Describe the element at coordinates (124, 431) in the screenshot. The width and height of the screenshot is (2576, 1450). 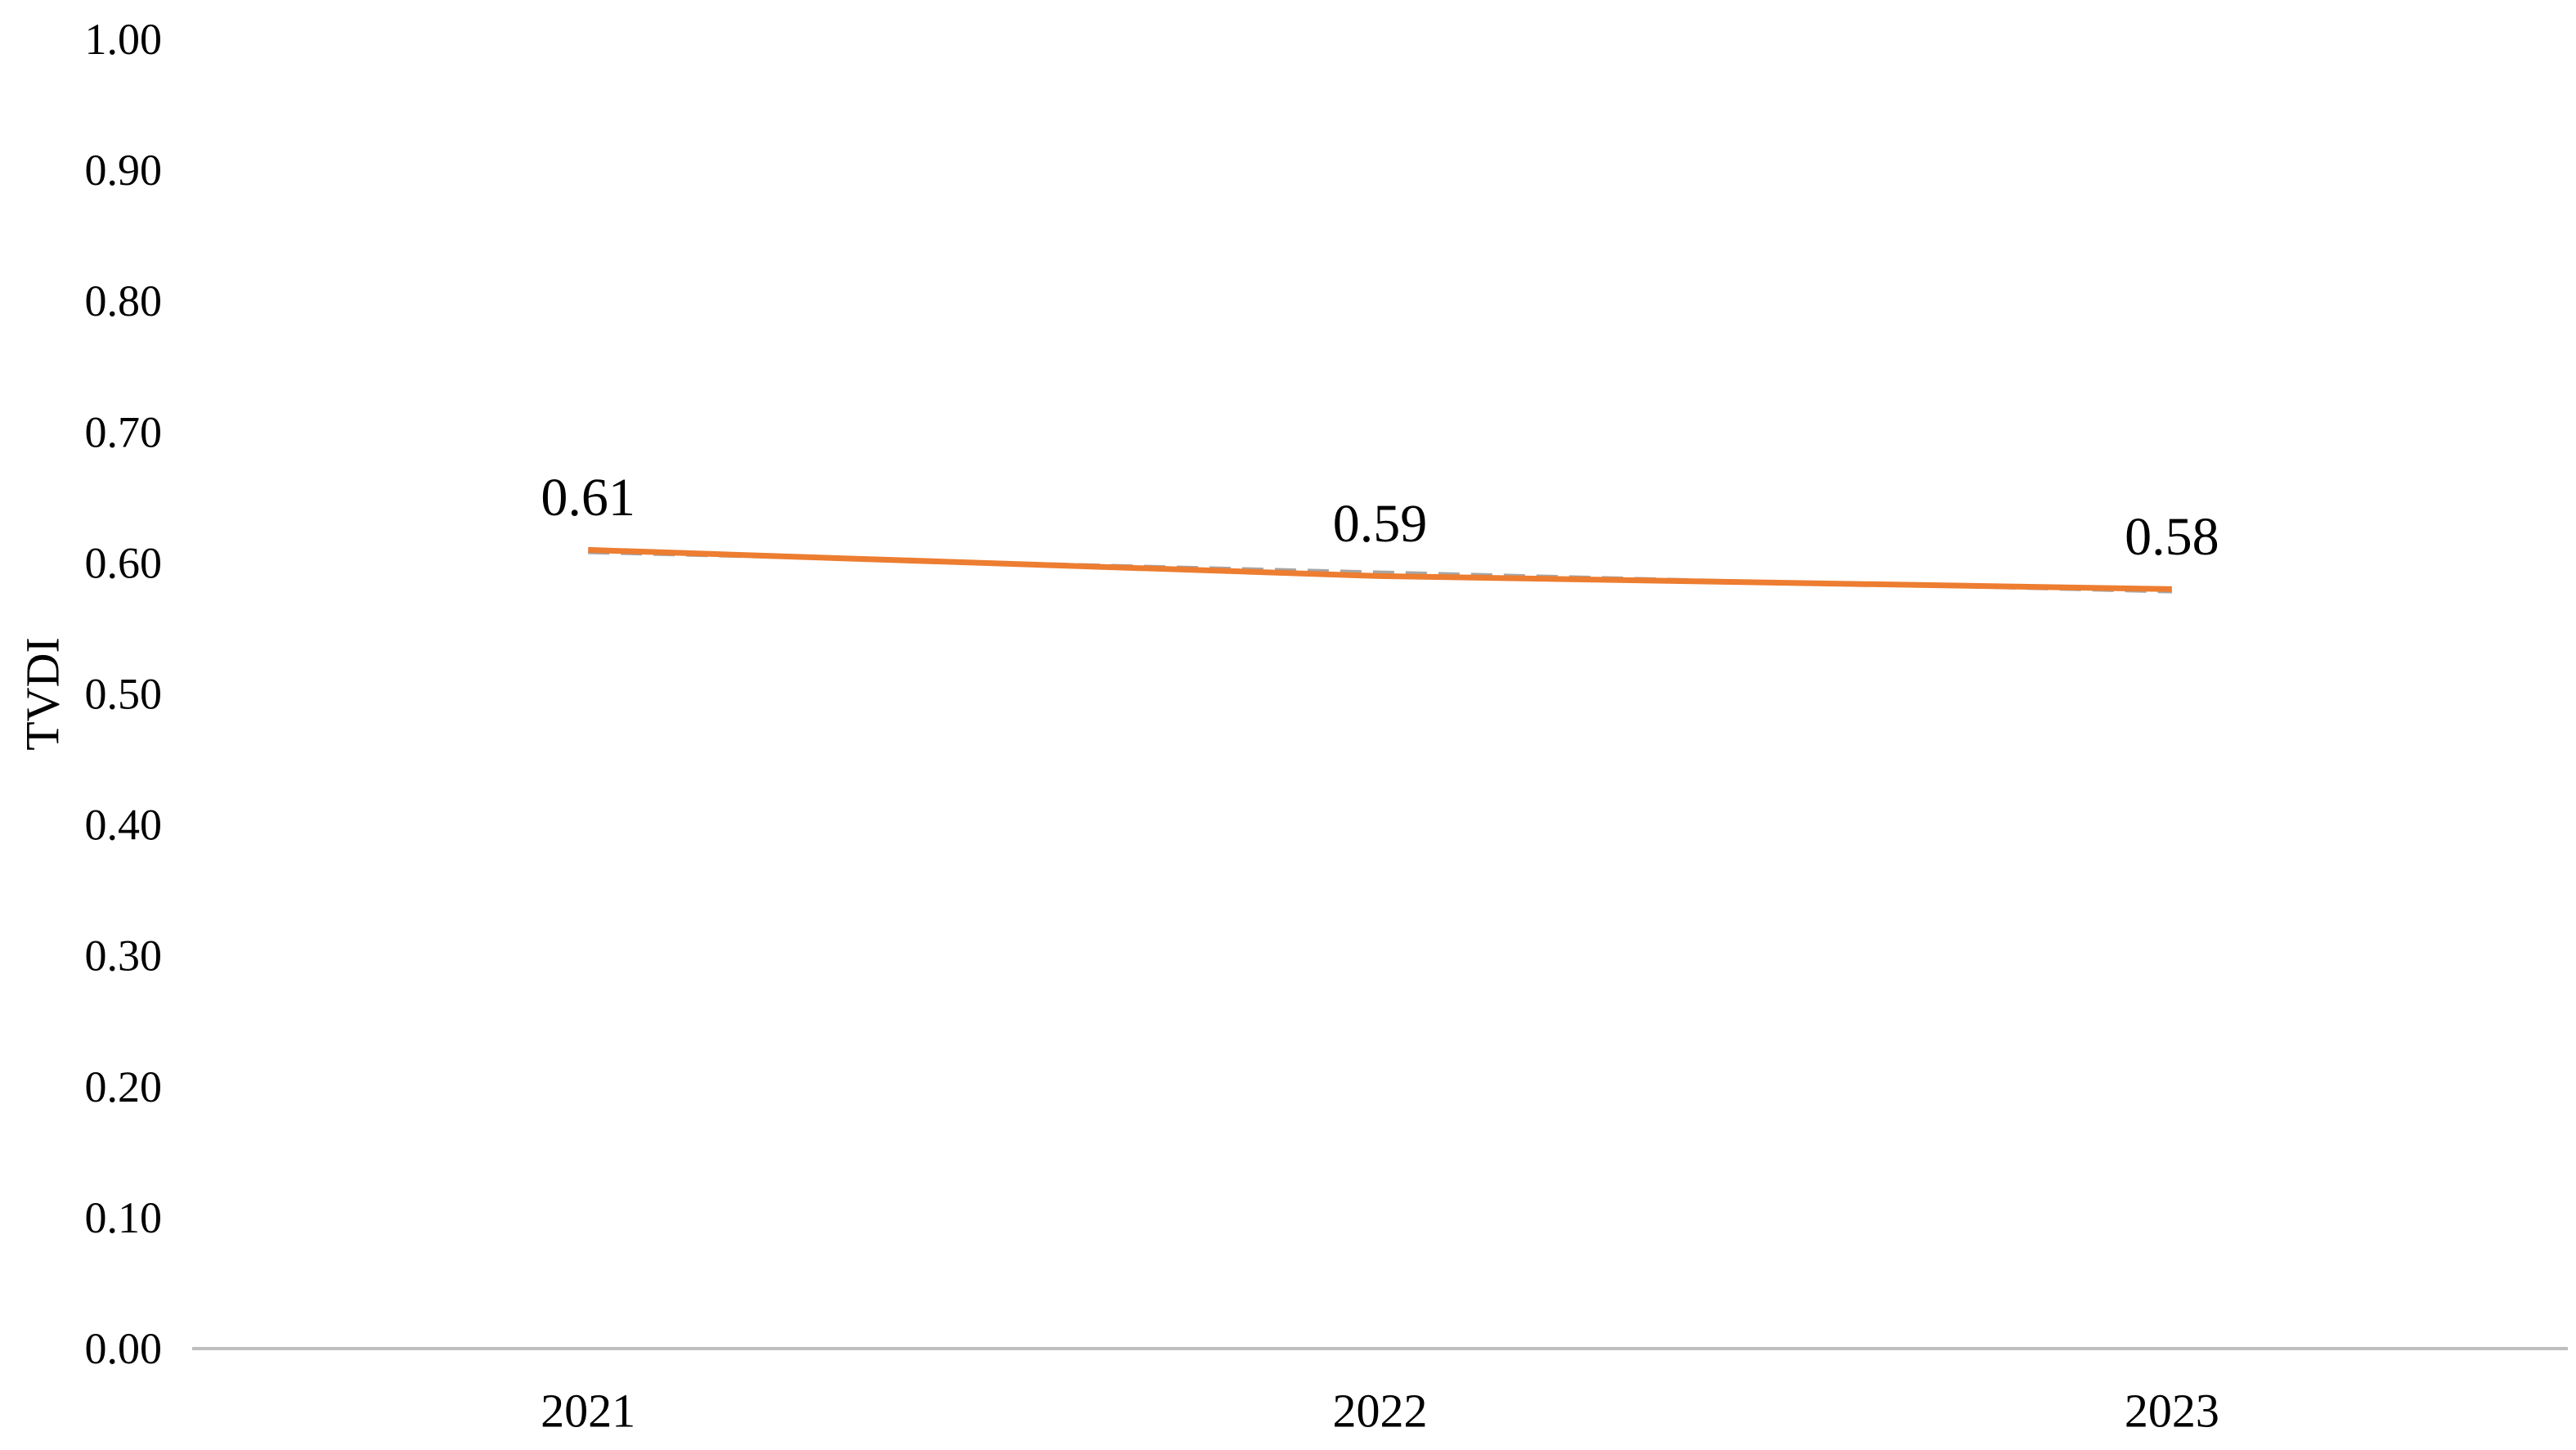
I see `y-tick-label: 0.70` at that location.